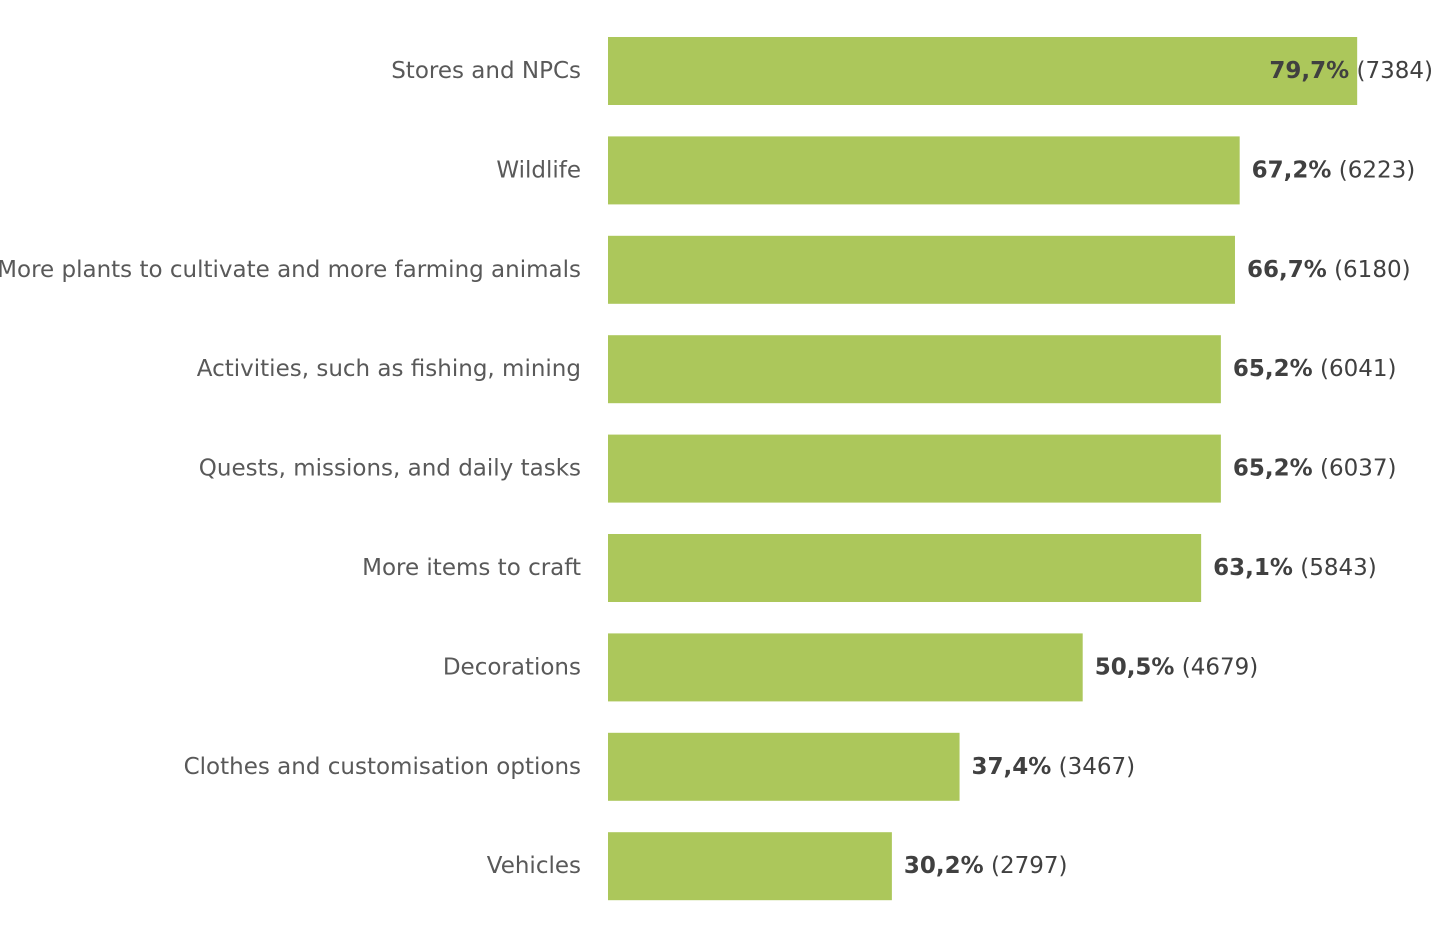 This screenshot has width=1441, height=938. What do you see at coordinates (1135, 667) in the screenshot?
I see `value-percent: 50,5%` at bounding box center [1135, 667].